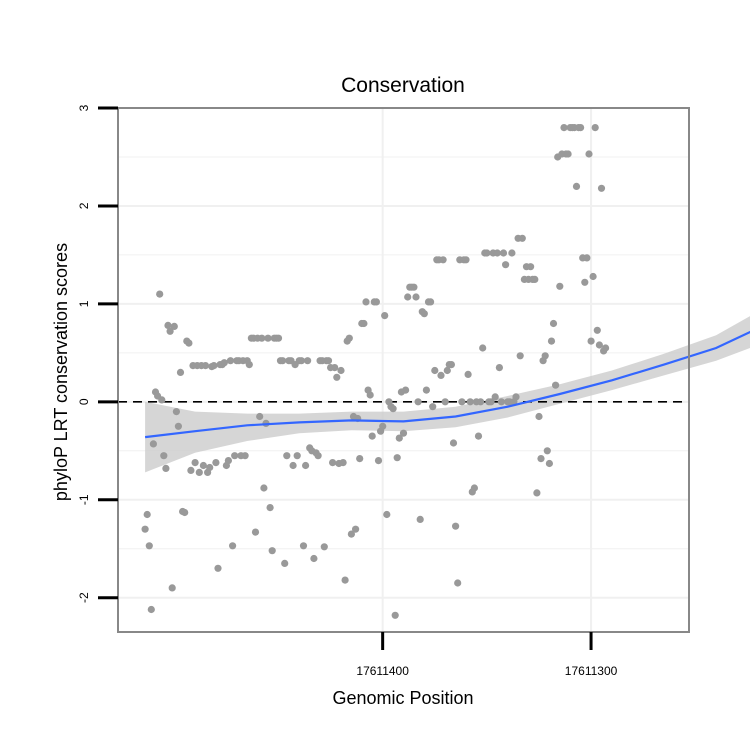 Image resolution: width=750 pixels, height=750 pixels. Describe the element at coordinates (84, 303) in the screenshot. I see `y-tick-label: 1` at that location.